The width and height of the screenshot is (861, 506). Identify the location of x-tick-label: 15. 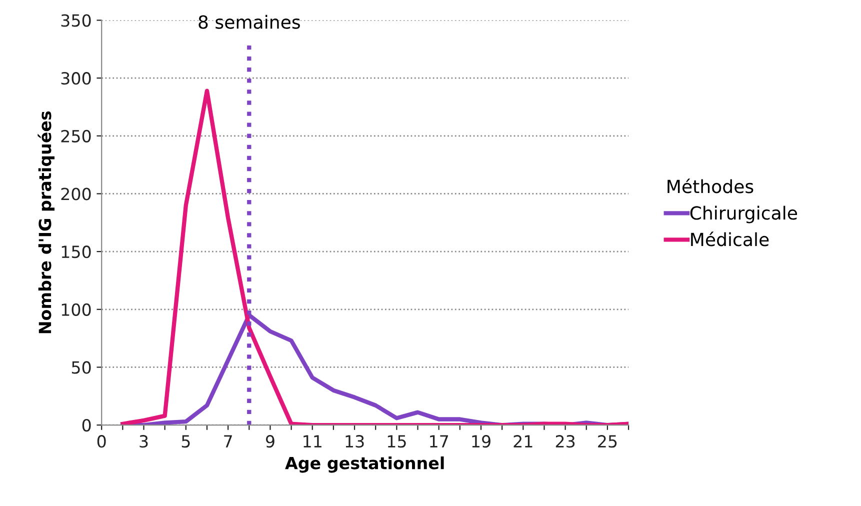
(397, 441).